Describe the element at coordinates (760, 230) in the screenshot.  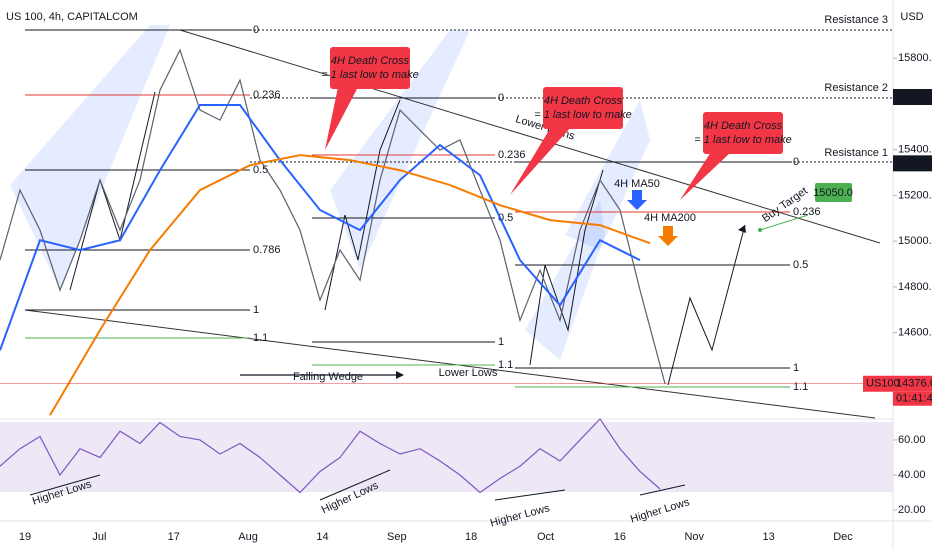
I see `target-dot` at that location.